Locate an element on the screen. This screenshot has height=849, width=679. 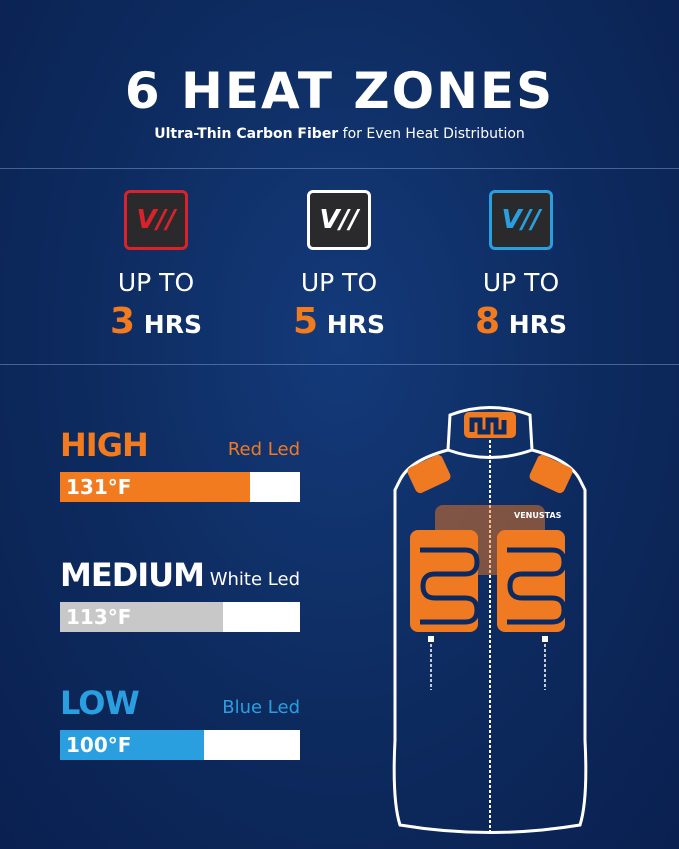
level-low: LOW Blue Led 100°F is located at coordinates (180, 721).